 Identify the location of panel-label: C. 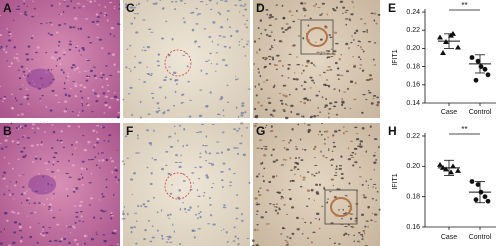
(130, 8).